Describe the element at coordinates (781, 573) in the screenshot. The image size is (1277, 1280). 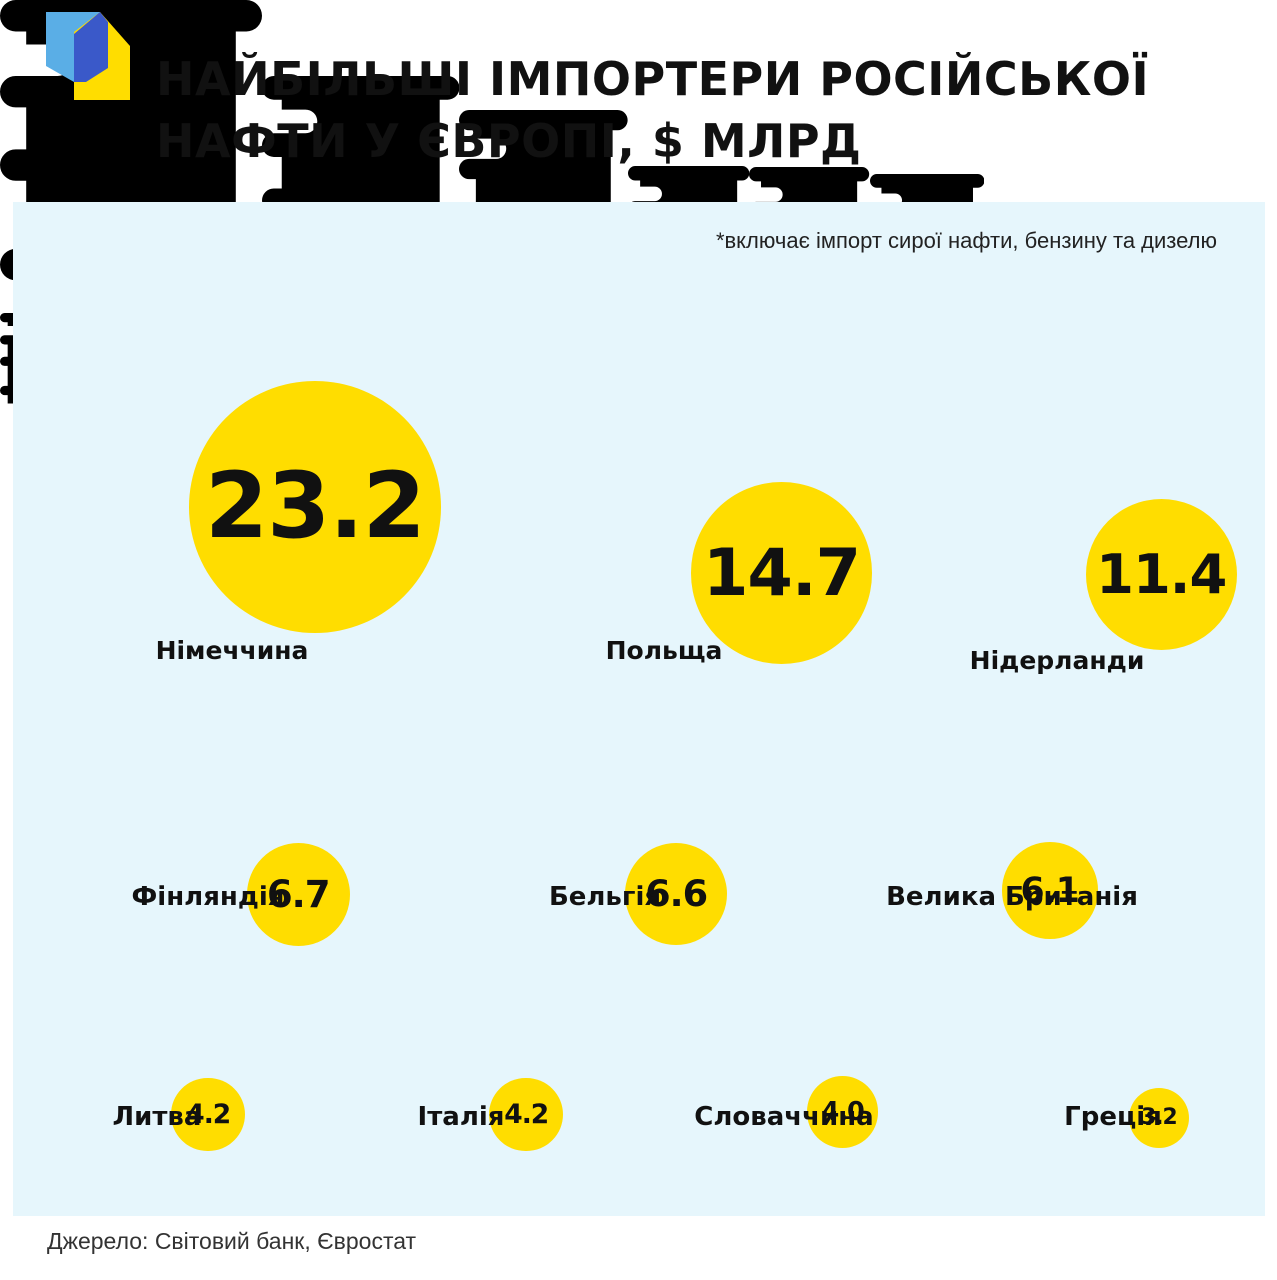
I see `value-bubble: 14.7` at that location.